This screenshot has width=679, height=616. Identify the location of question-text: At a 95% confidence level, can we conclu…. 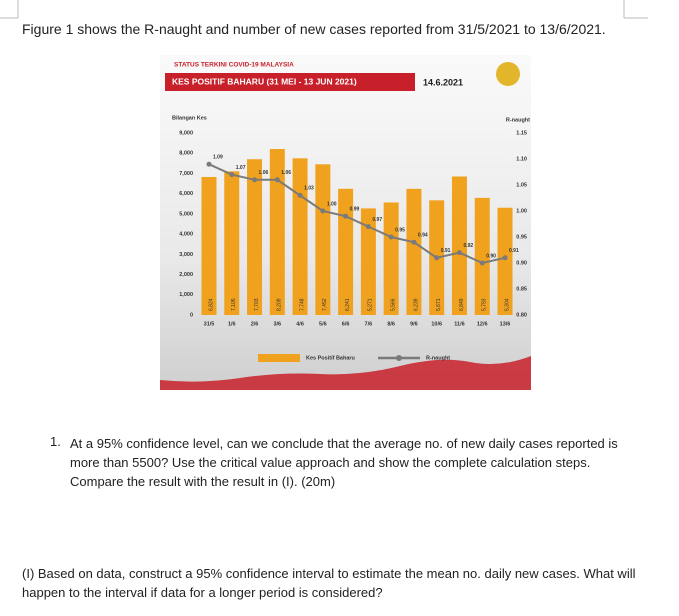
(344, 462).